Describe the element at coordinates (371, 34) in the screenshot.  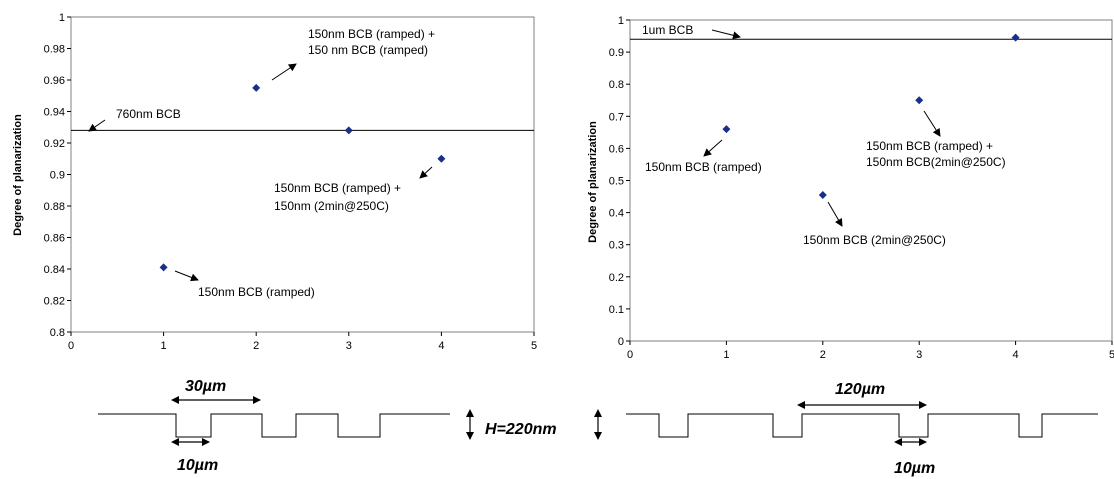
I see `annotation-left-2a: 150nm BCB (ramped) +` at that location.